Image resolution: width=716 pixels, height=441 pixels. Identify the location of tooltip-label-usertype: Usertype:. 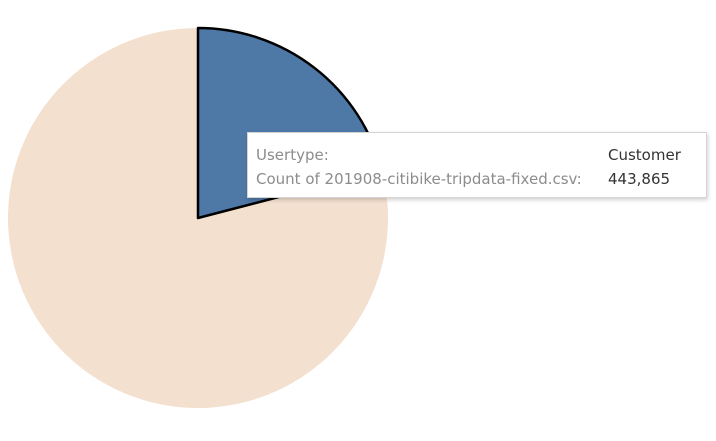
(292, 155).